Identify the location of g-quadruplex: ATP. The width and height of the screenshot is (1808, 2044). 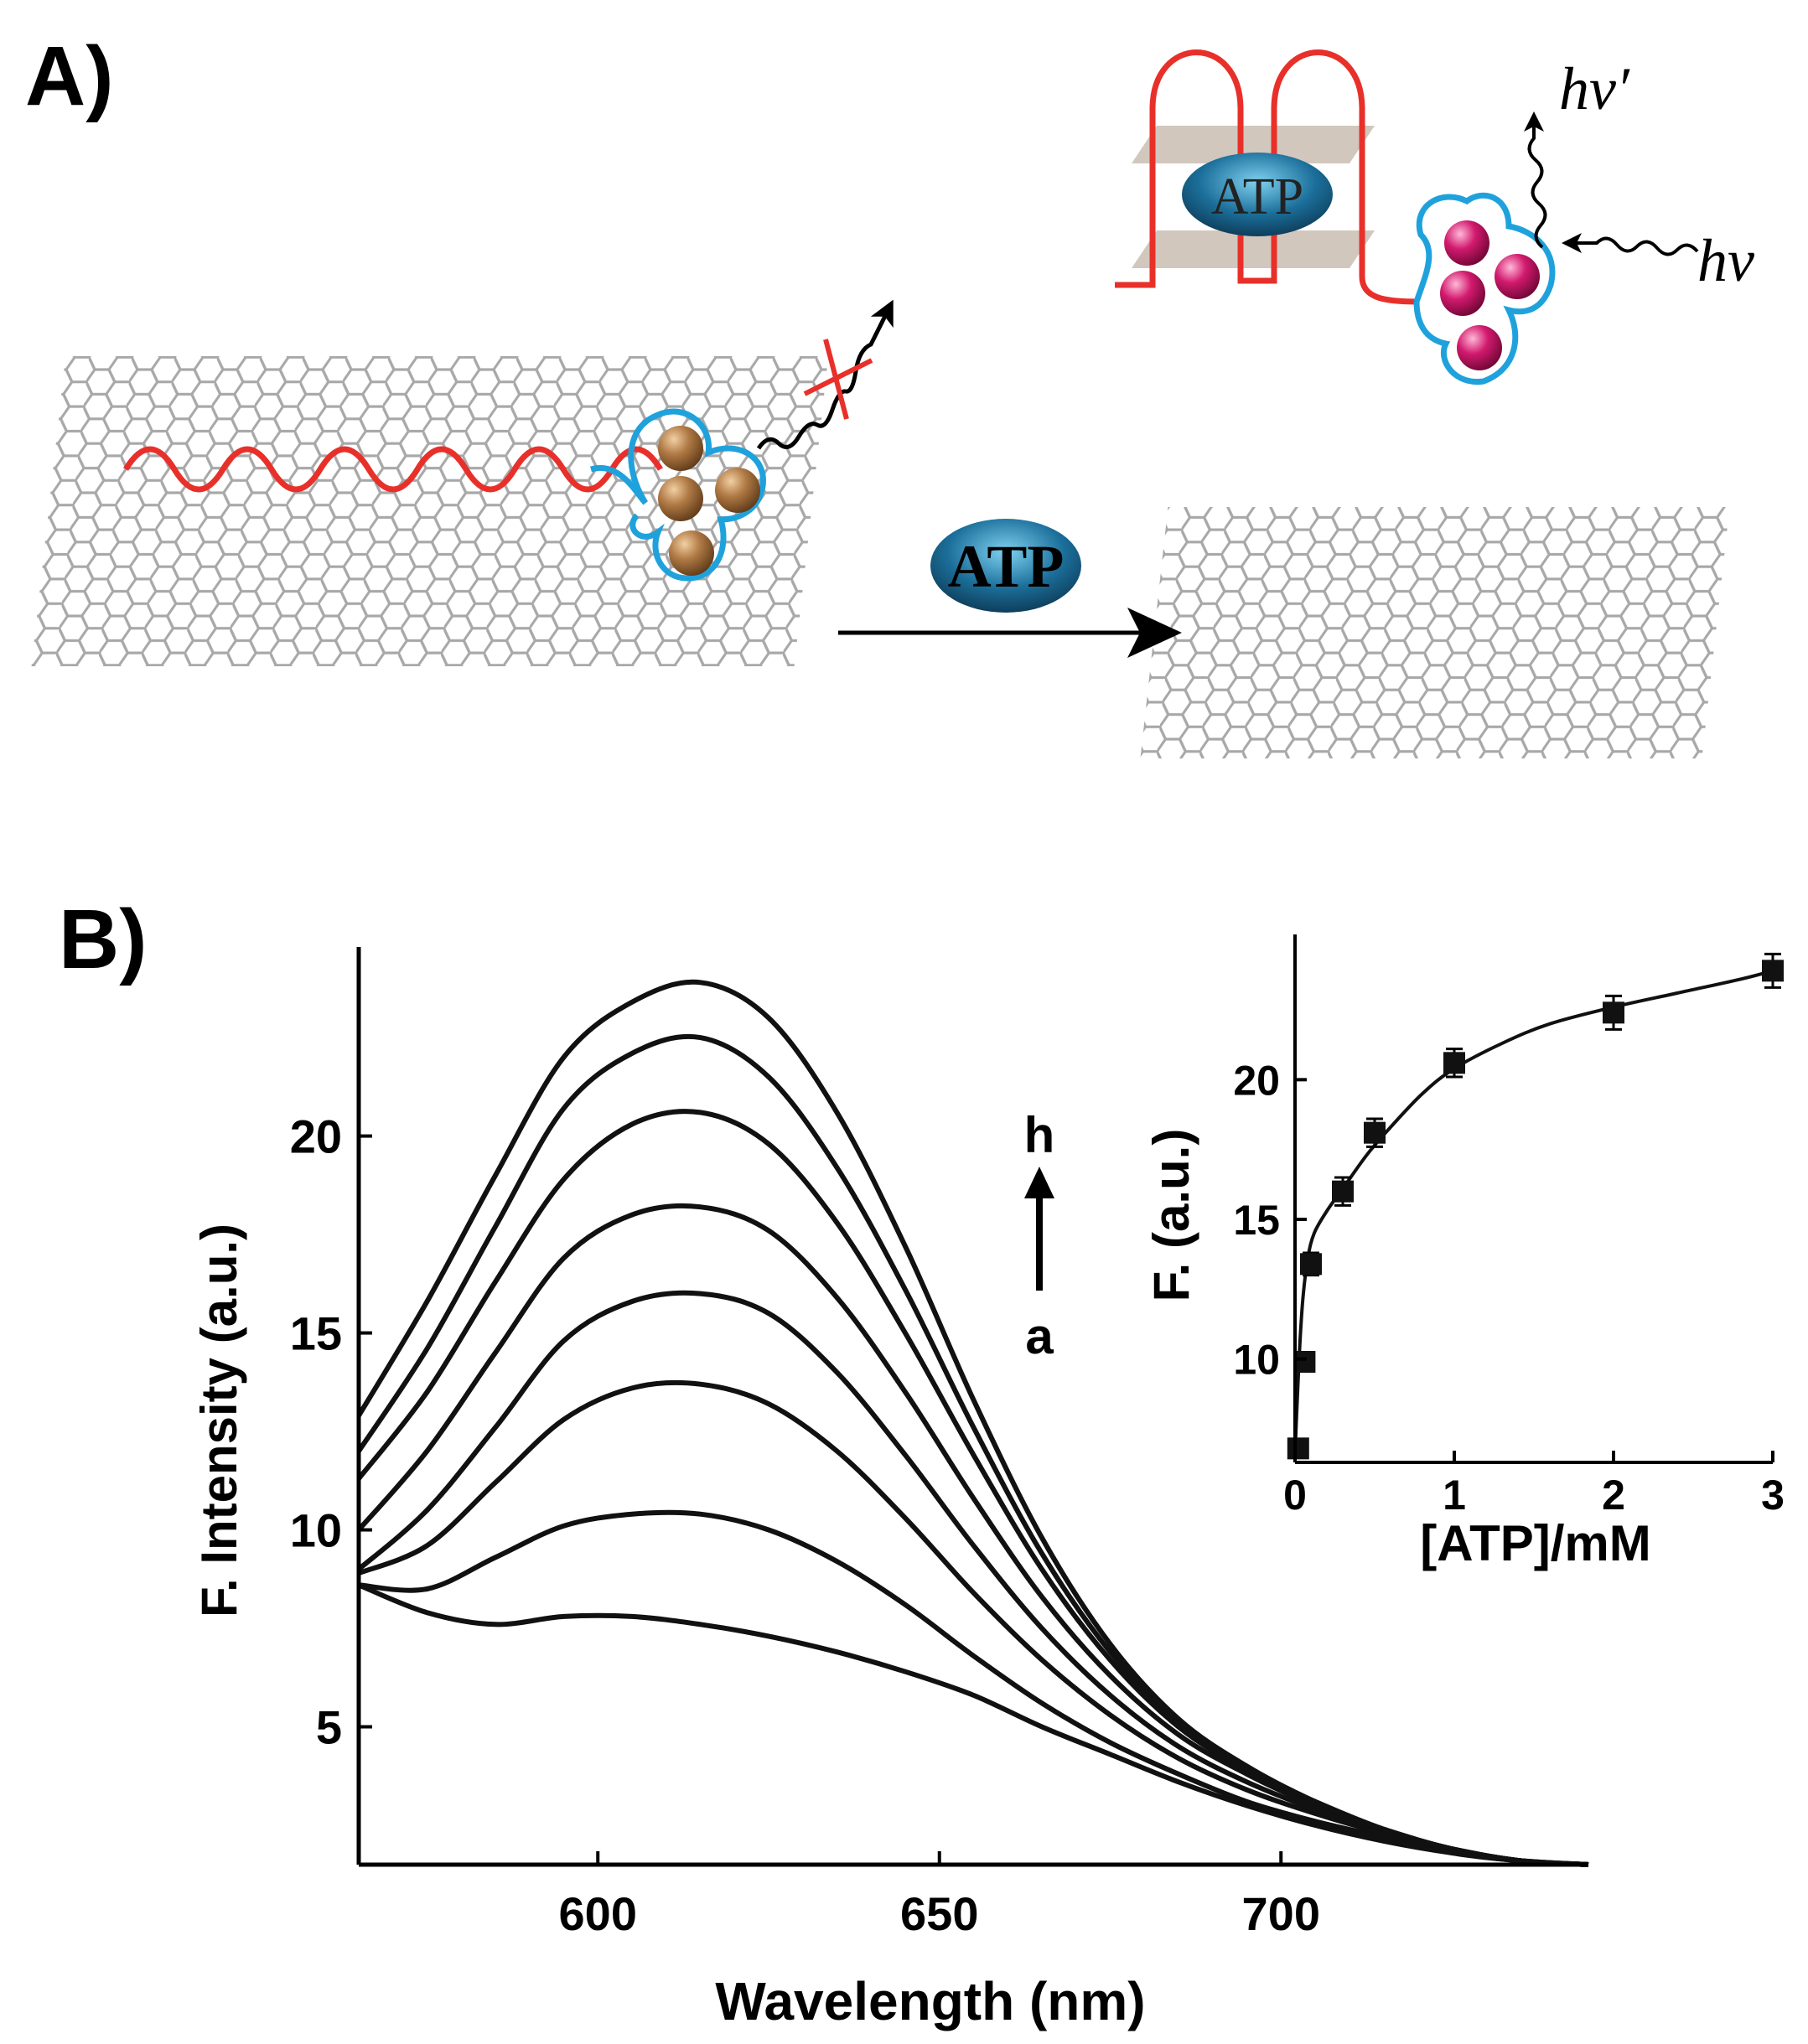
(1266, 177).